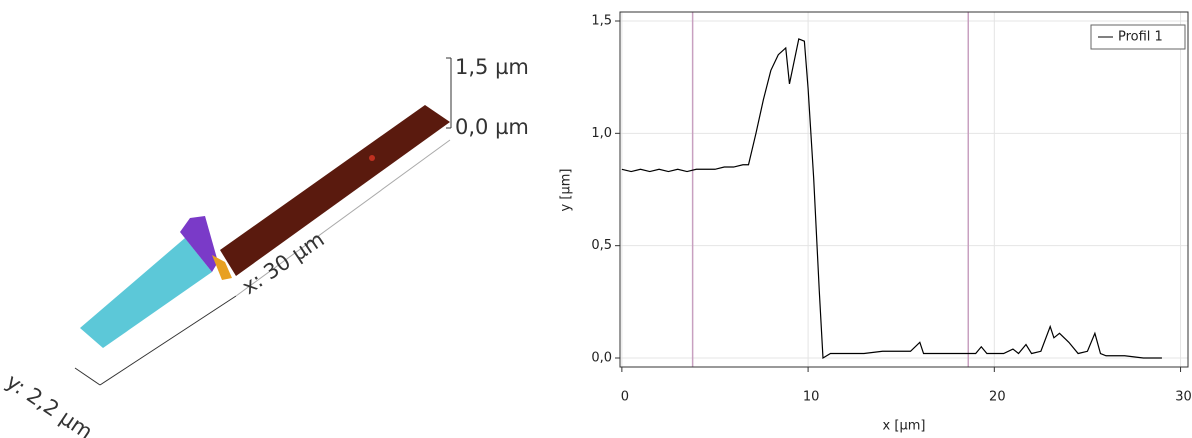 This screenshot has height=438, width=1192. Describe the element at coordinates (168, 340) in the screenshot. I see `x-axis-3d` at that location.